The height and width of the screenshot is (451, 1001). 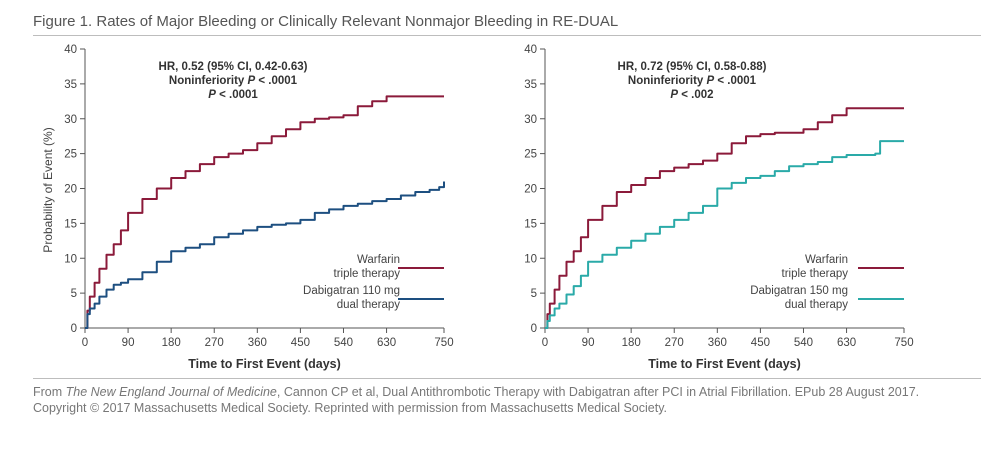 What do you see at coordinates (507, 378) in the screenshot?
I see `bottom-rule` at bounding box center [507, 378].